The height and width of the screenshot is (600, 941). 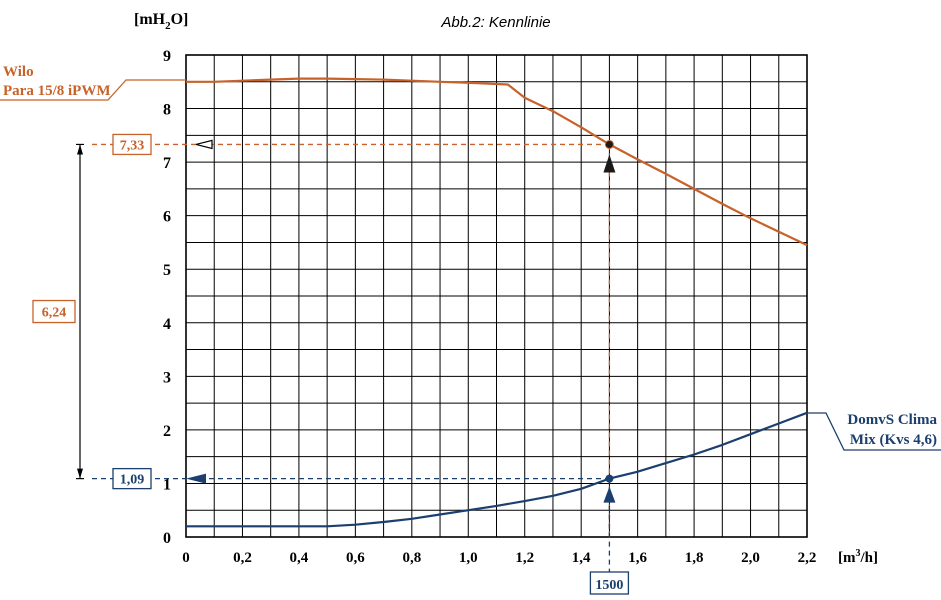 I want to click on y-tick-label: 1, so click(x=167, y=484).